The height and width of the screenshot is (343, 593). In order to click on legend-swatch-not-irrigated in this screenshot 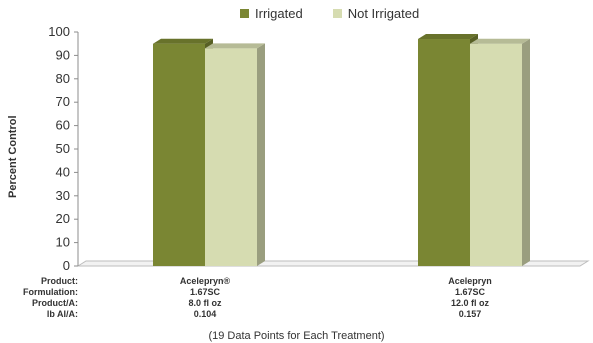, I will do `click(337, 13)`.